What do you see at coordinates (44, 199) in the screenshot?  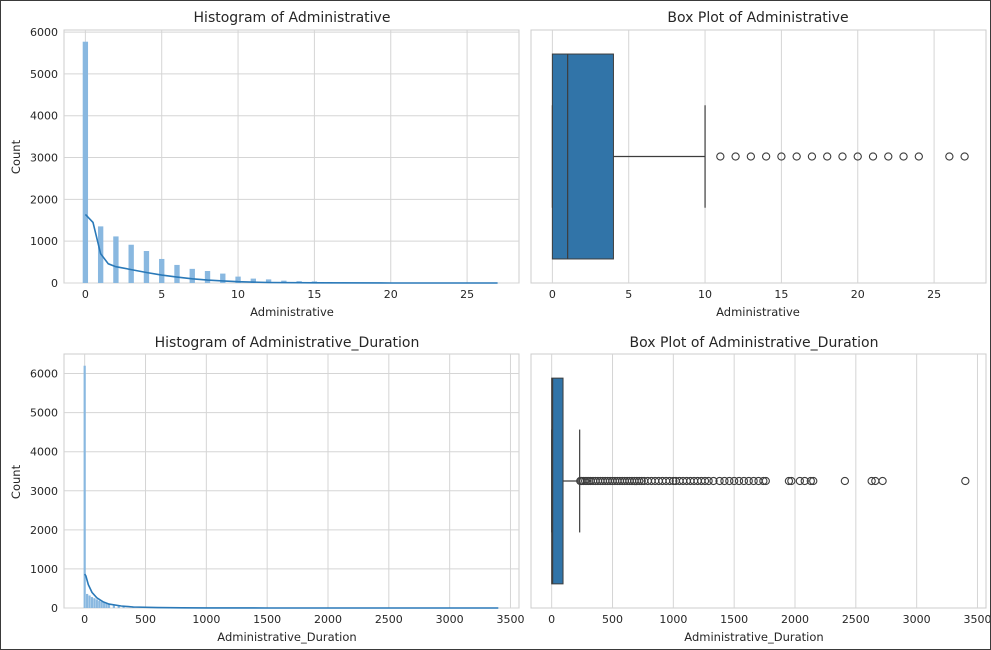 I see `y-tick-label: 2000` at bounding box center [44, 199].